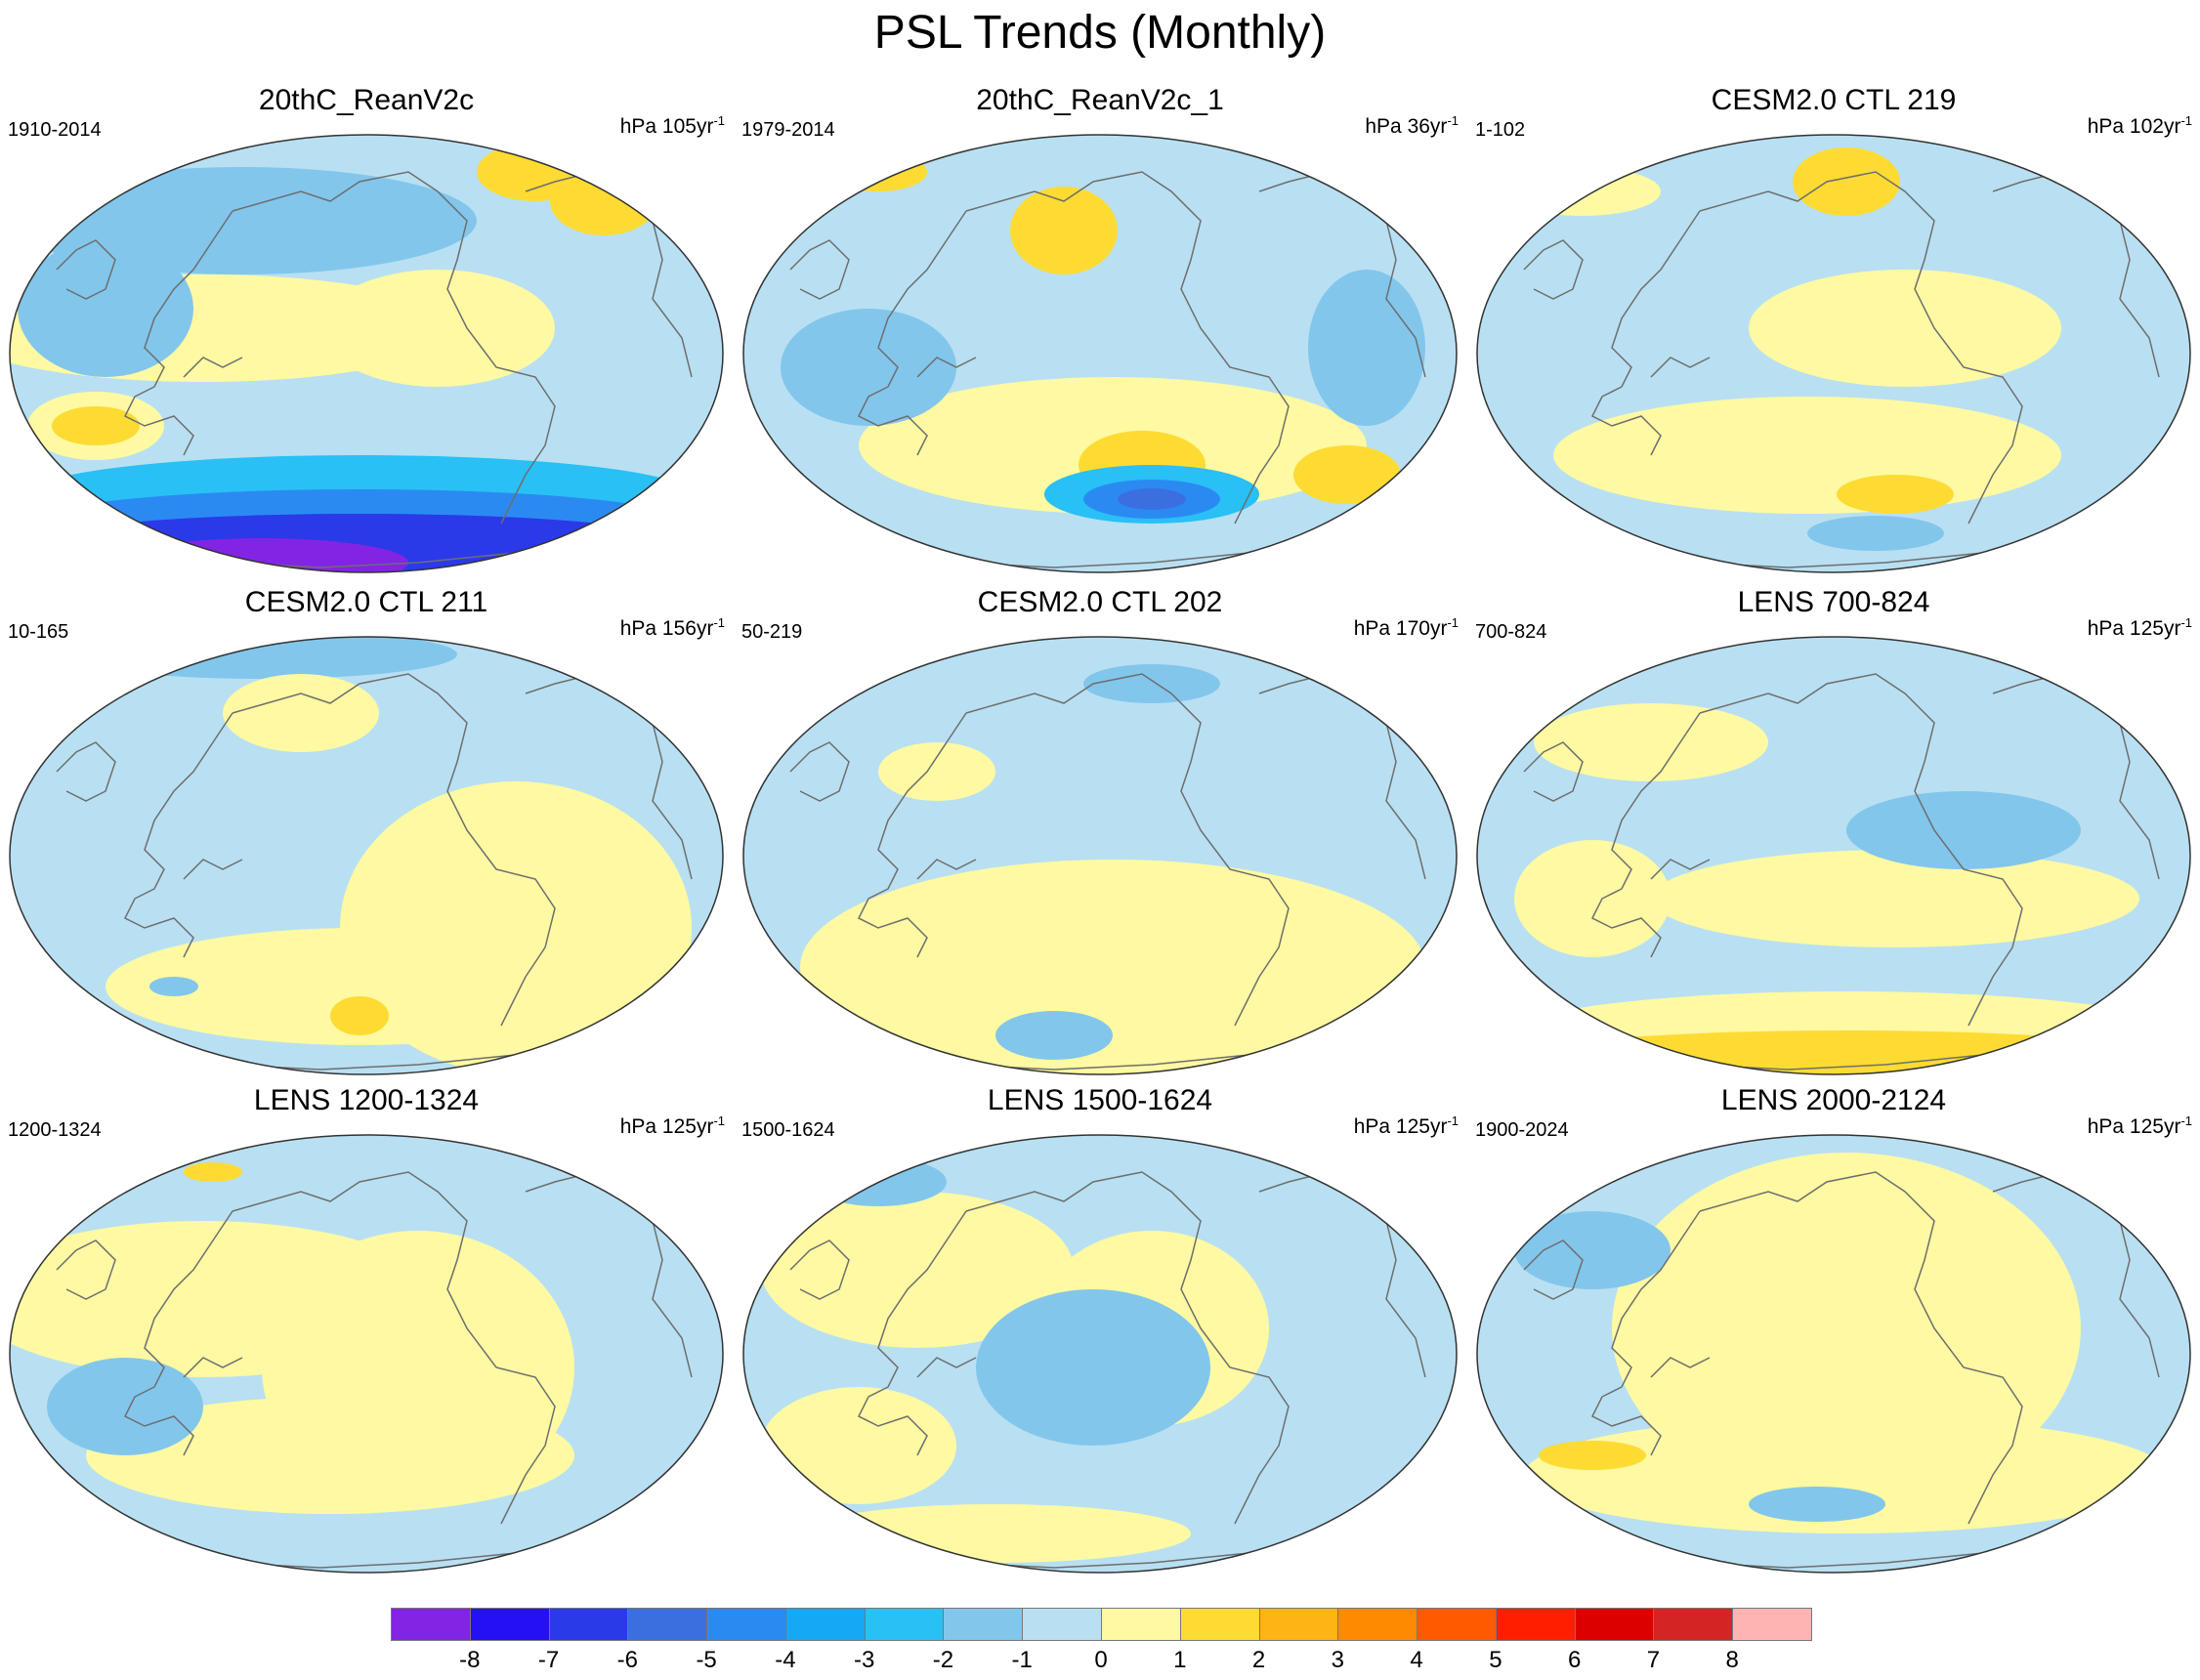 Image resolution: width=2200 pixels, height=1680 pixels. I want to click on colorbar-tick-label: -8, so click(470, 1660).